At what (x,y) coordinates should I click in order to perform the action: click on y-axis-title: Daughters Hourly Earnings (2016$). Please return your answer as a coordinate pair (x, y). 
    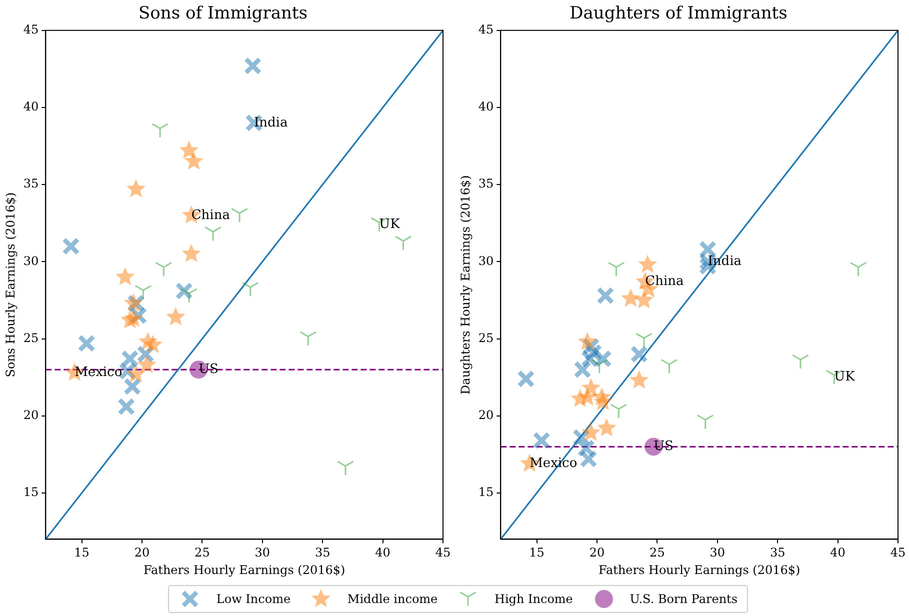
    Looking at the image, I should click on (465, 284).